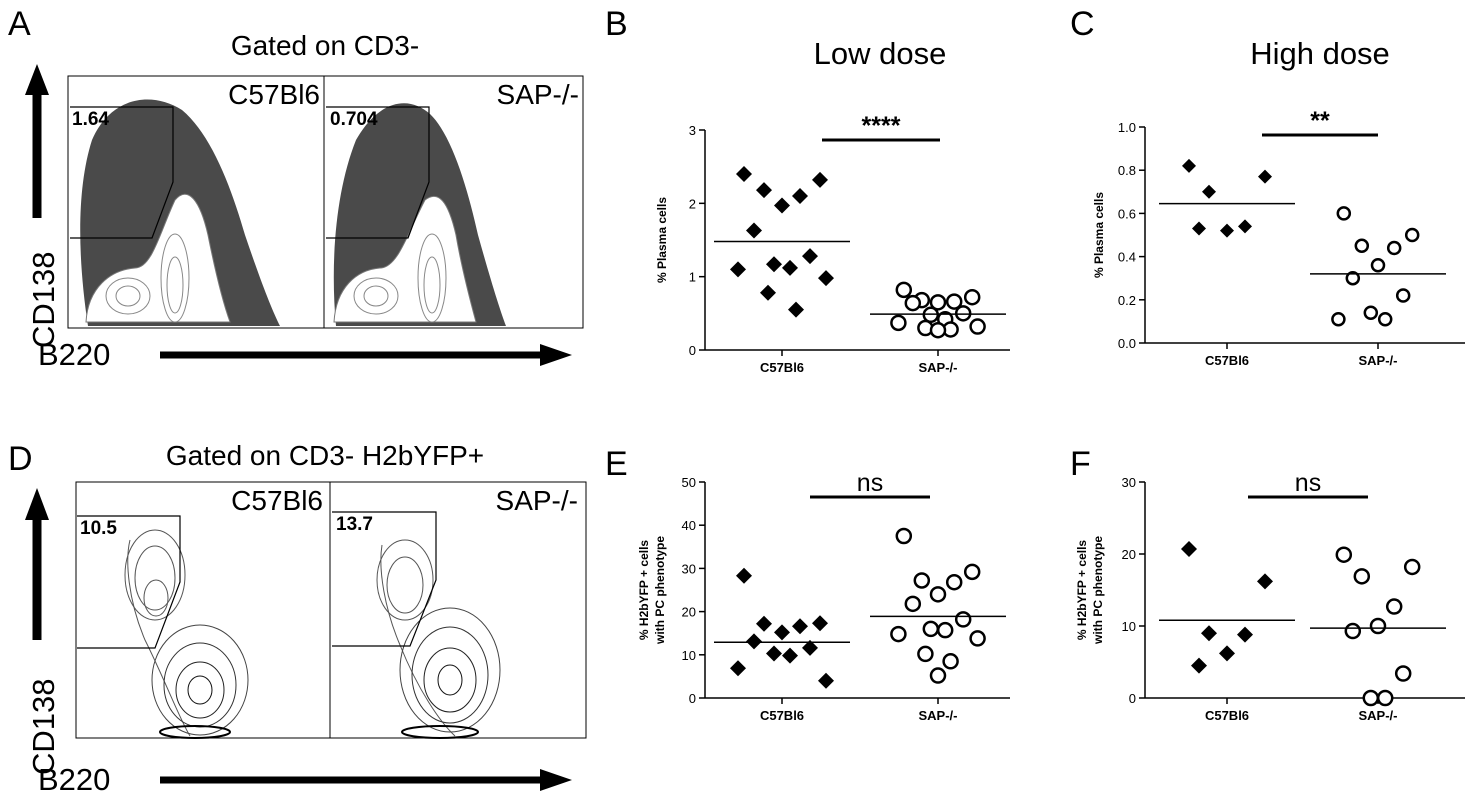  Describe the element at coordinates (37, 79) in the screenshot. I see `cd138-arrowhead-a` at that location.